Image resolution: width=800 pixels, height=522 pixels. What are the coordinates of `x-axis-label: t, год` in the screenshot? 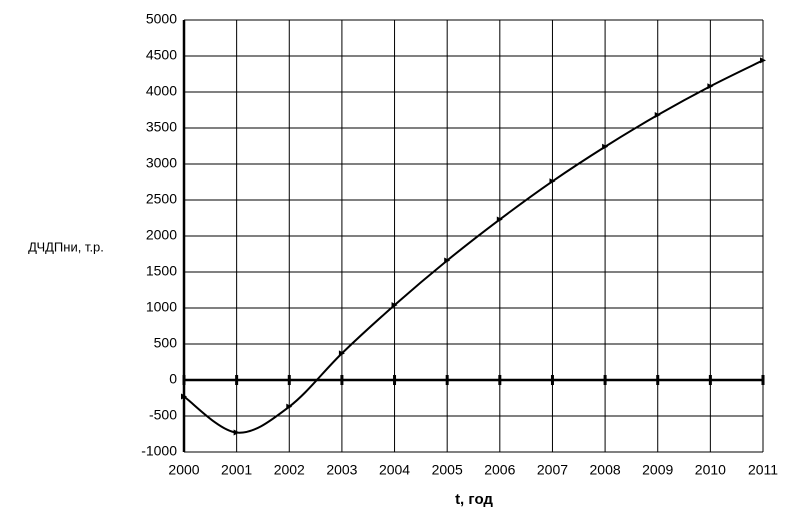 It's located at (474, 499).